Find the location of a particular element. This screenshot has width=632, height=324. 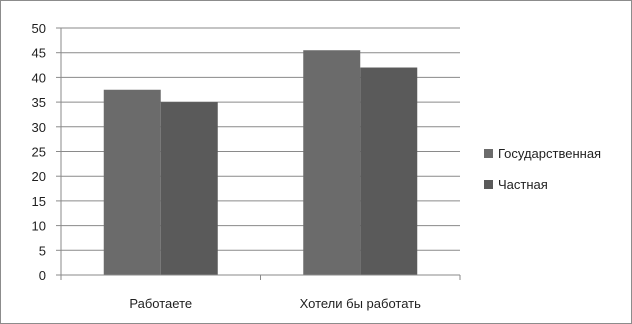

y-tick-label-0: 0 is located at coordinates (42, 275).